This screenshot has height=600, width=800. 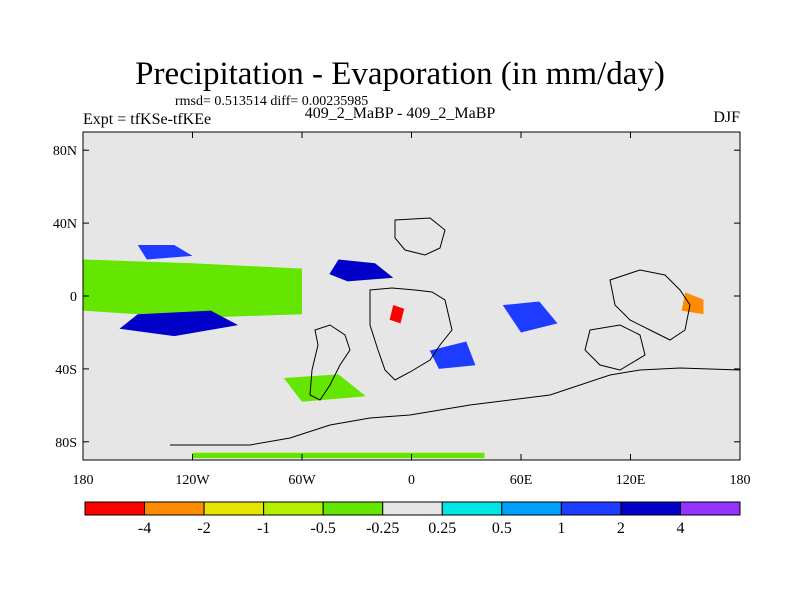 I want to click on colorbar-label: -2, so click(x=203, y=528).